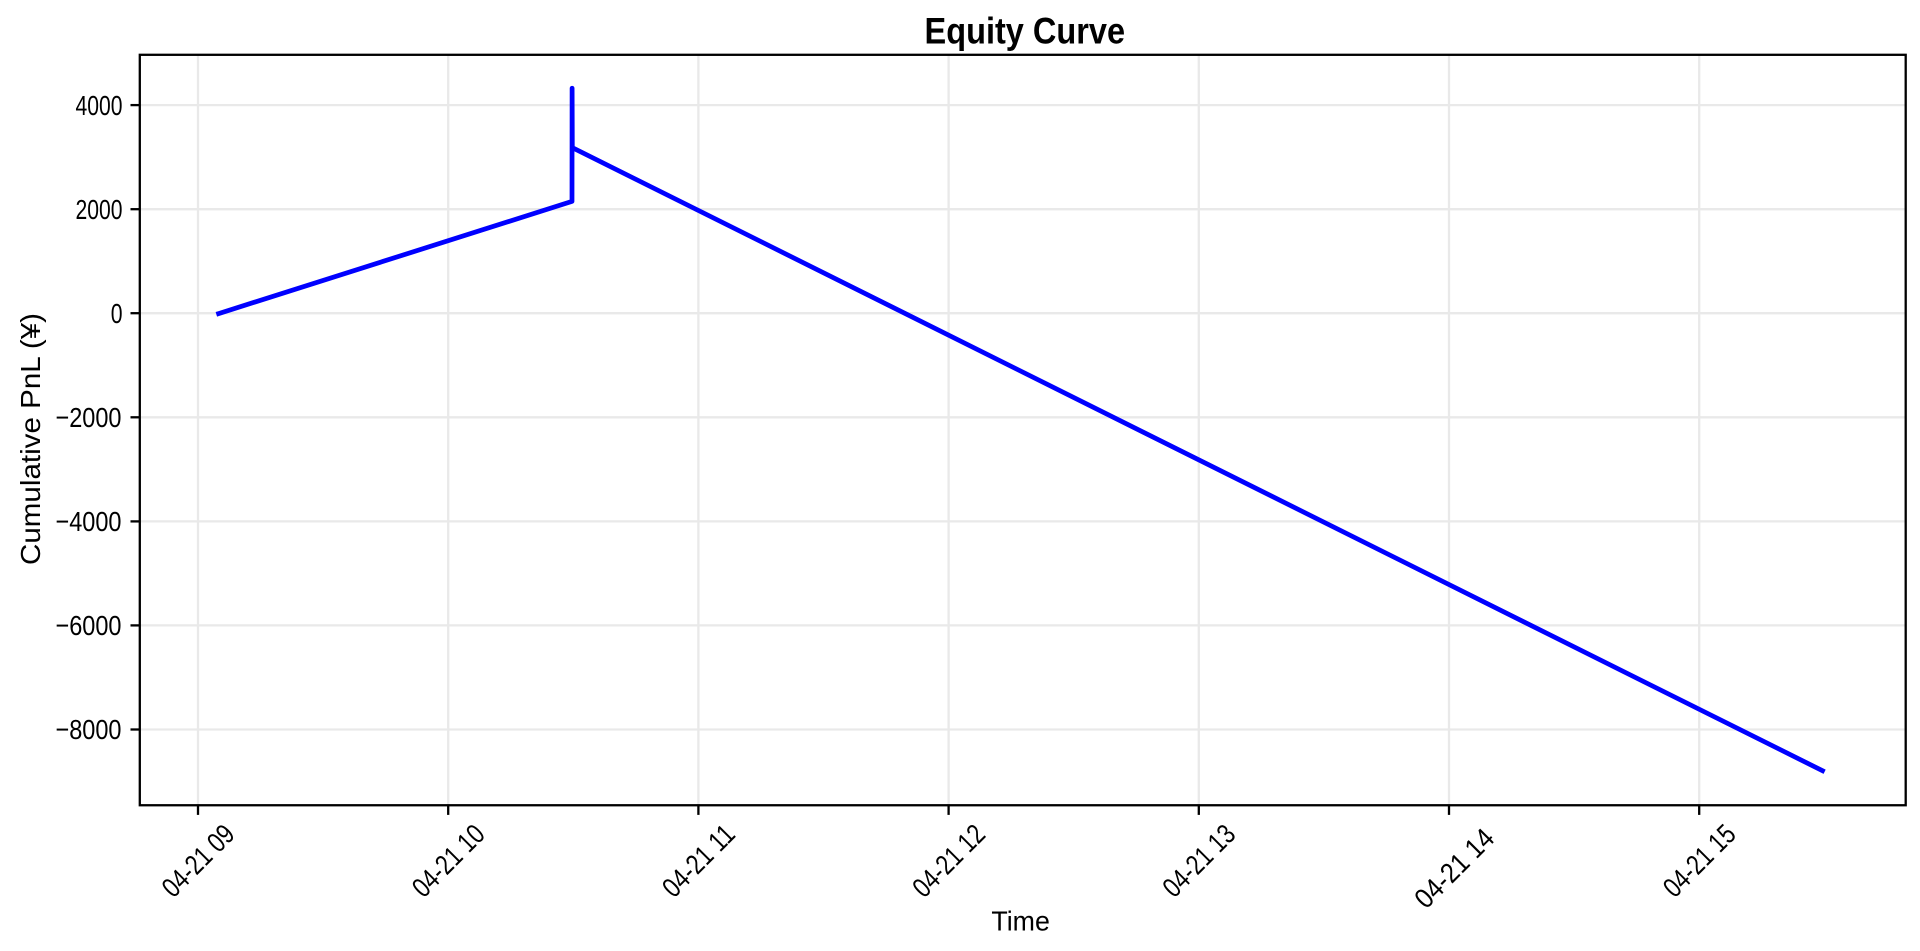 The width and height of the screenshot is (1920, 951). Describe the element at coordinates (99, 105) in the screenshot. I see `svg-text: 4000` at that location.